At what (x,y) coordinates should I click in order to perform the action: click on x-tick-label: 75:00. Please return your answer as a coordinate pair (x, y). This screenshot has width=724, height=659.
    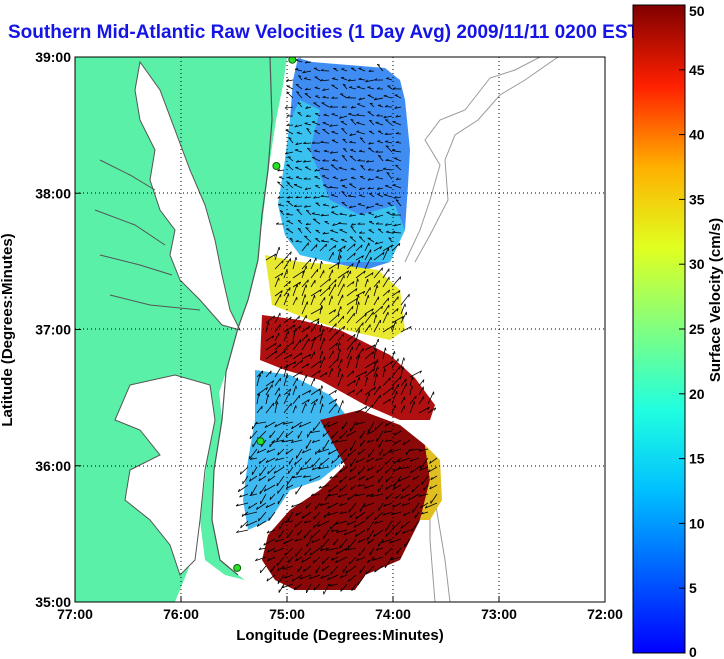
    Looking at the image, I should click on (287, 614).